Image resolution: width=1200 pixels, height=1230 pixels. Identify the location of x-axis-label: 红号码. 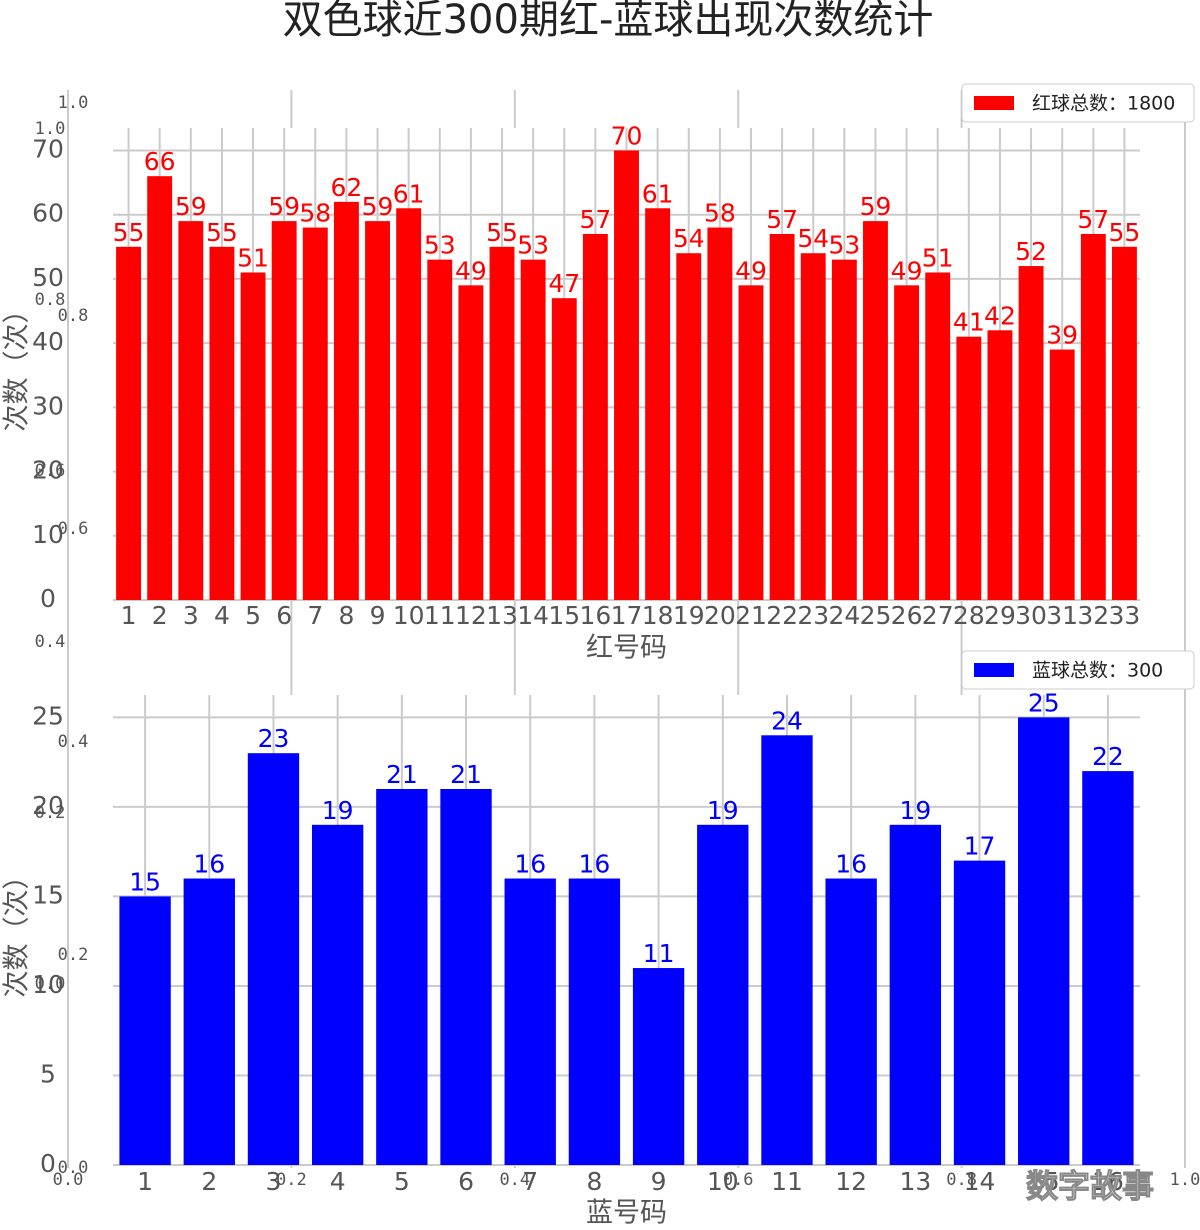
(626, 648).